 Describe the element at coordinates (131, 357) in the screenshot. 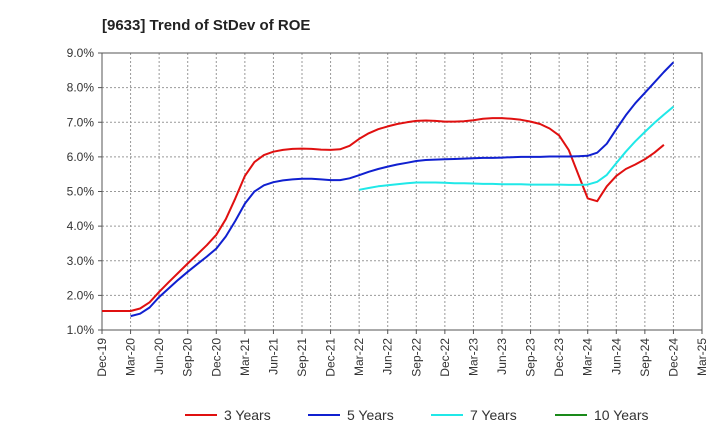

I see `x-tick-label: Mar-20` at that location.